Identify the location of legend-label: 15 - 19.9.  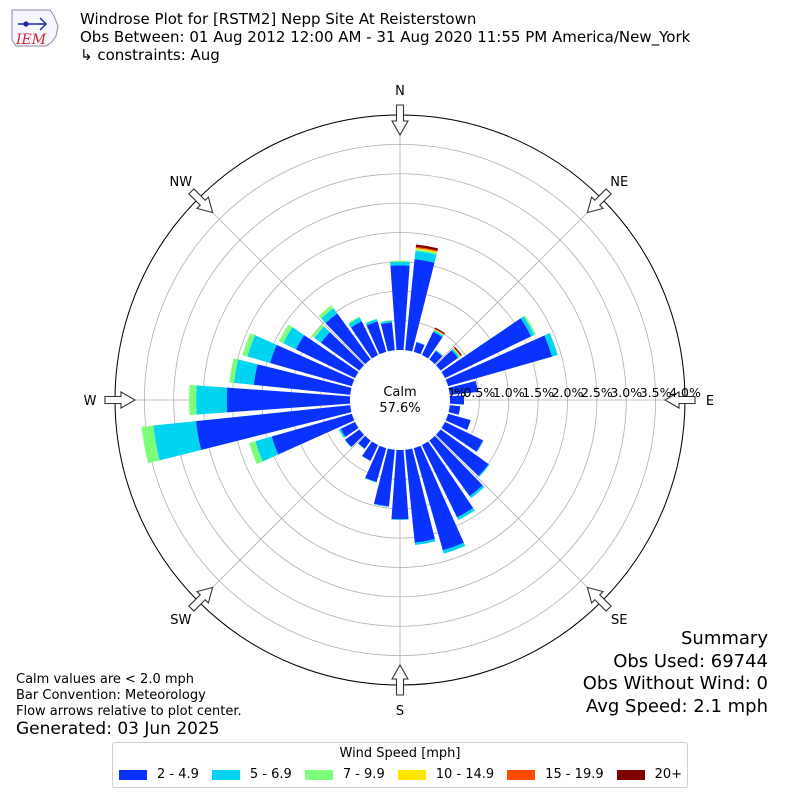
(574, 774).